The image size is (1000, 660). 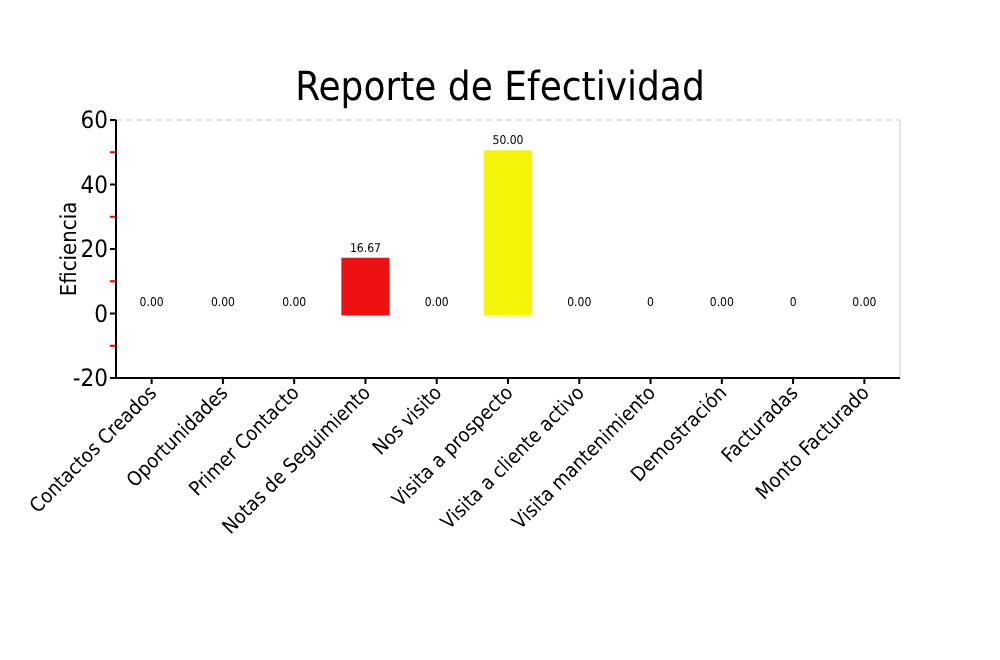 I want to click on y-tick-label: 0, so click(x=101, y=313).